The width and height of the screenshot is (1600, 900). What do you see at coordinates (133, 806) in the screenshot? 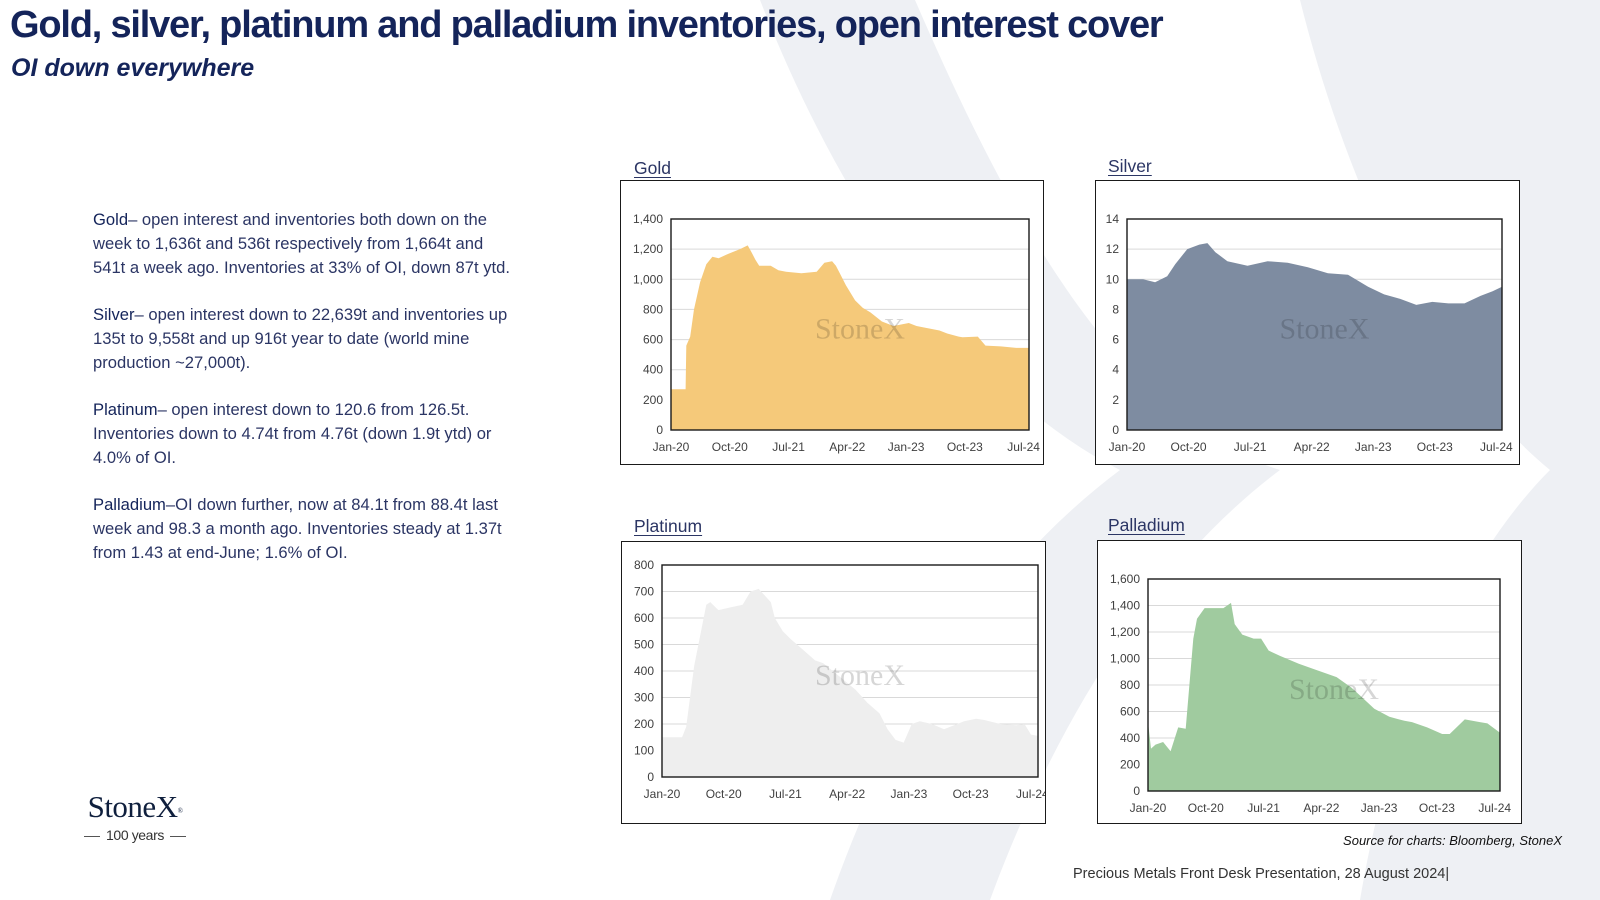
I see `logo-name: StoneX` at bounding box center [133, 806].